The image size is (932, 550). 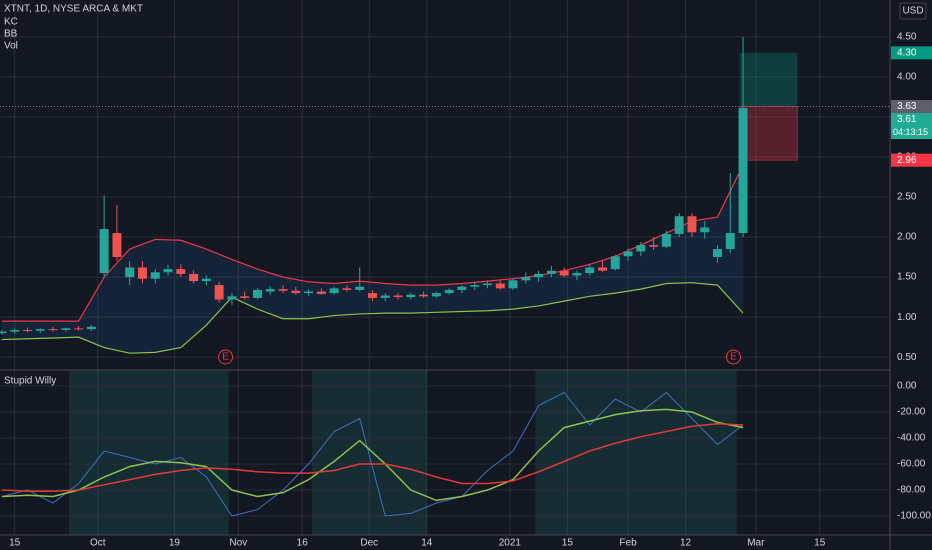 What do you see at coordinates (911, 490) in the screenshot?
I see `y-tick-label: -80.00` at bounding box center [911, 490].